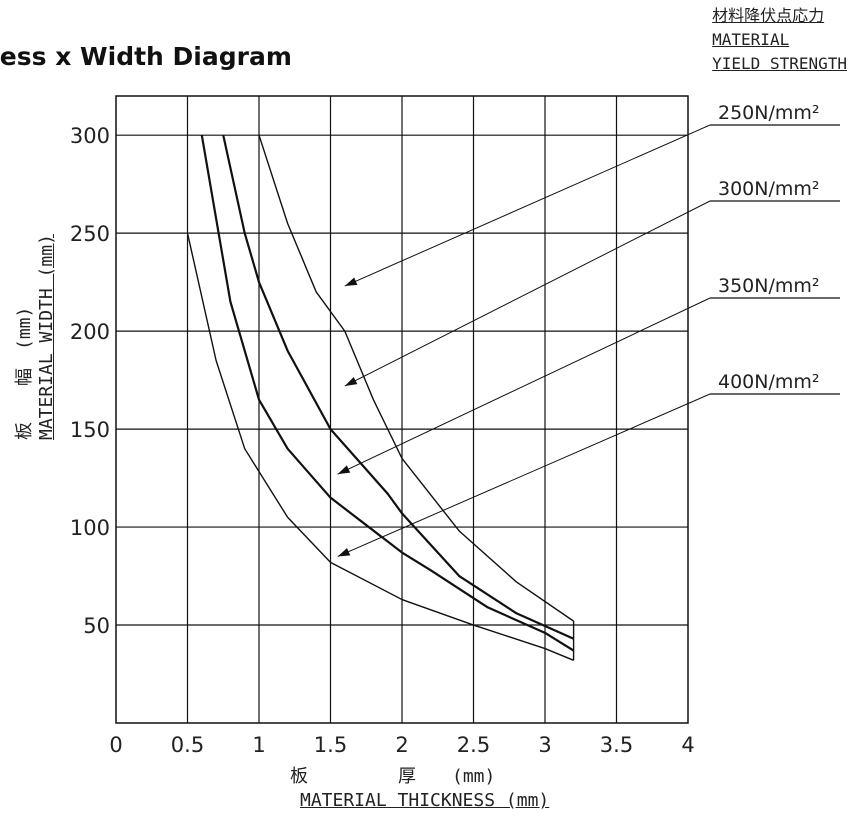 The height and width of the screenshot is (820, 851). Describe the element at coordinates (330, 745) in the screenshot. I see `x-tick-label: 1.5` at that location.